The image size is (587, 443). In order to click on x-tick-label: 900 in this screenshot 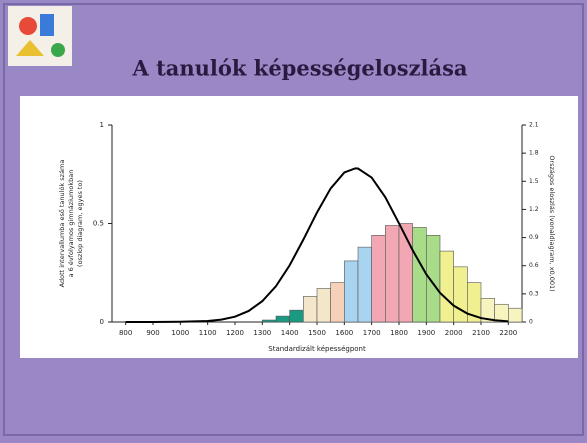, I will do `click(152, 333)`.